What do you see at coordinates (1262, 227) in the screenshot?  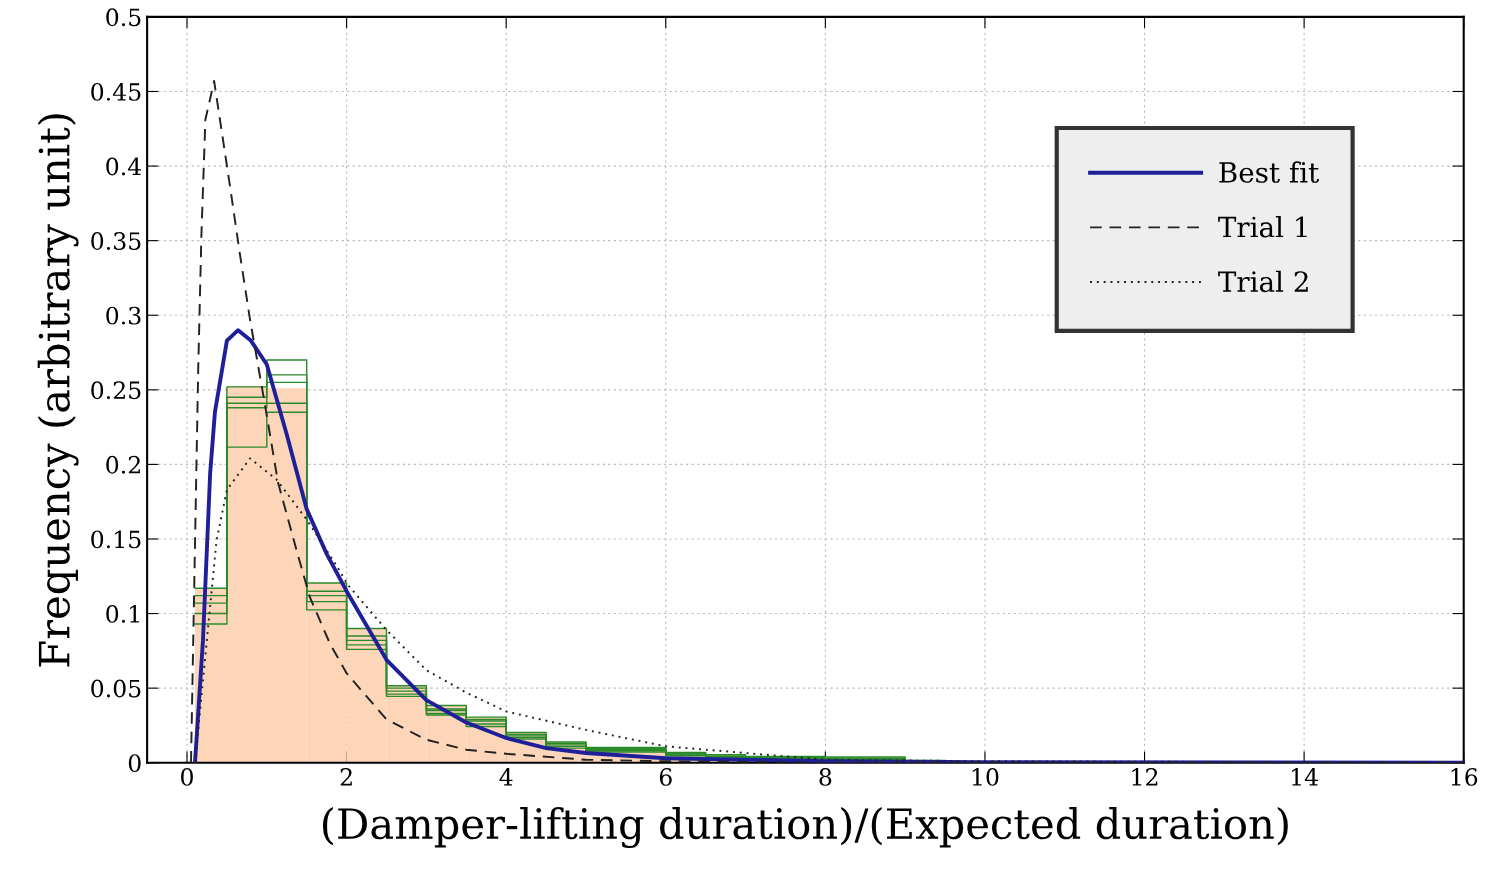 I see `legend-label: Trial 1` at bounding box center [1262, 227].